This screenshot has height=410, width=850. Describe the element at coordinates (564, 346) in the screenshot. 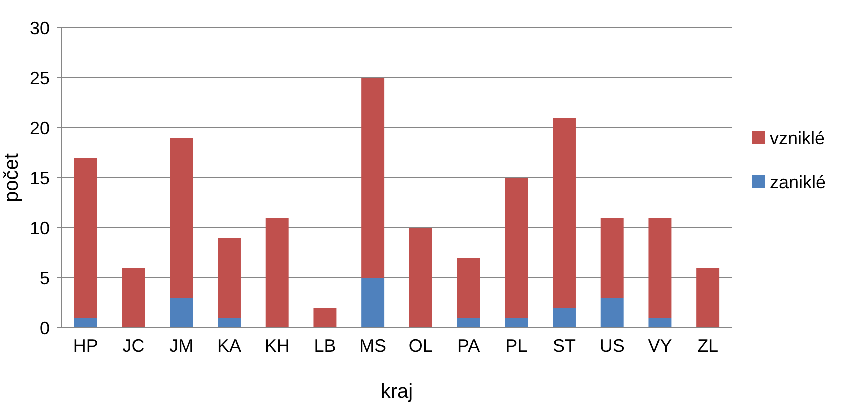

I see `x-tick-label: ST` at that location.